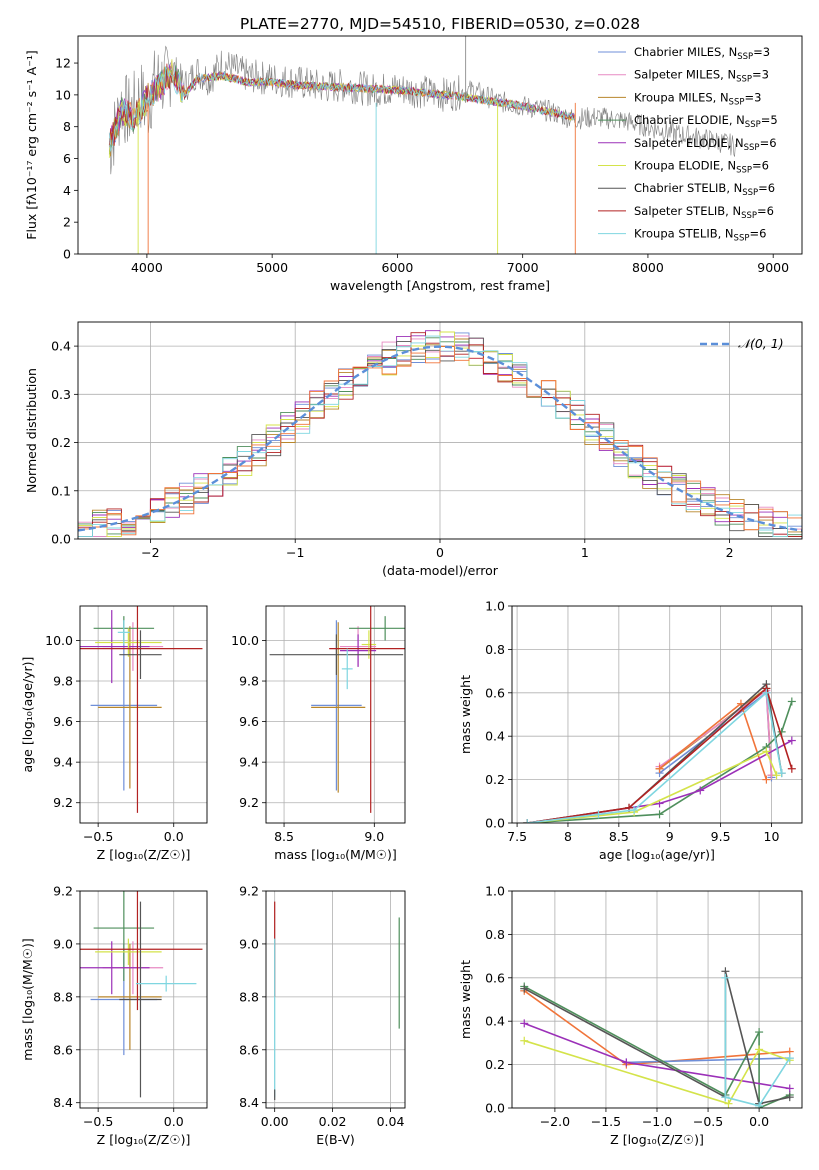 Image resolution: width=819 pixels, height=1170 pixels. I want to click on legend-label: Chabrier STELIB, NSSP=6, so click(704, 189).